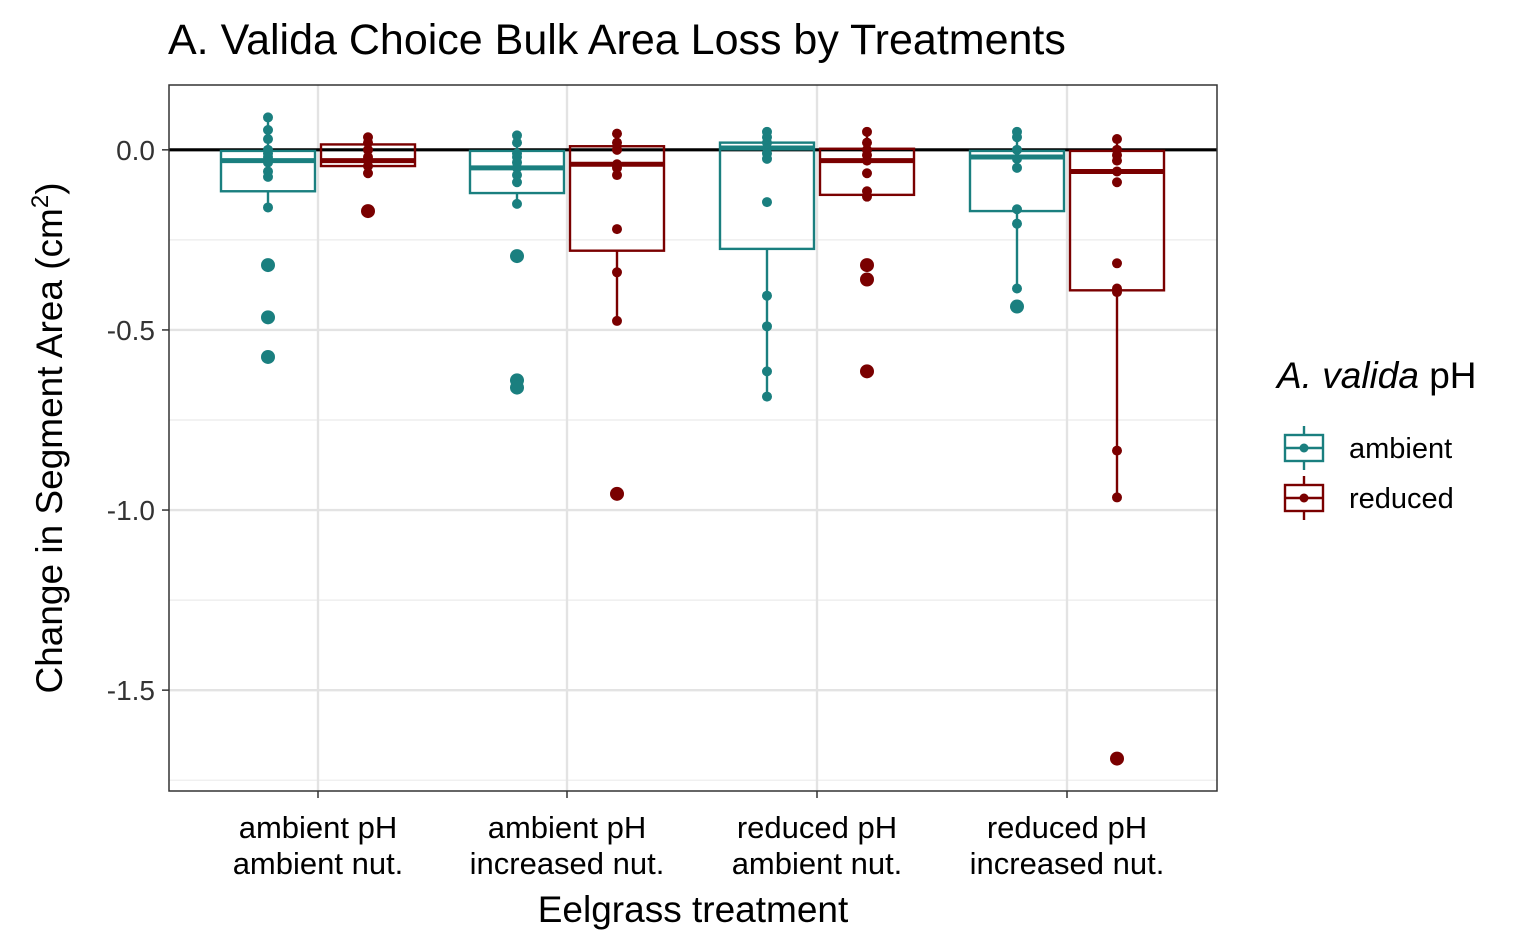  I want to click on y-axis-title-superscript: 2, so click(40, 201).